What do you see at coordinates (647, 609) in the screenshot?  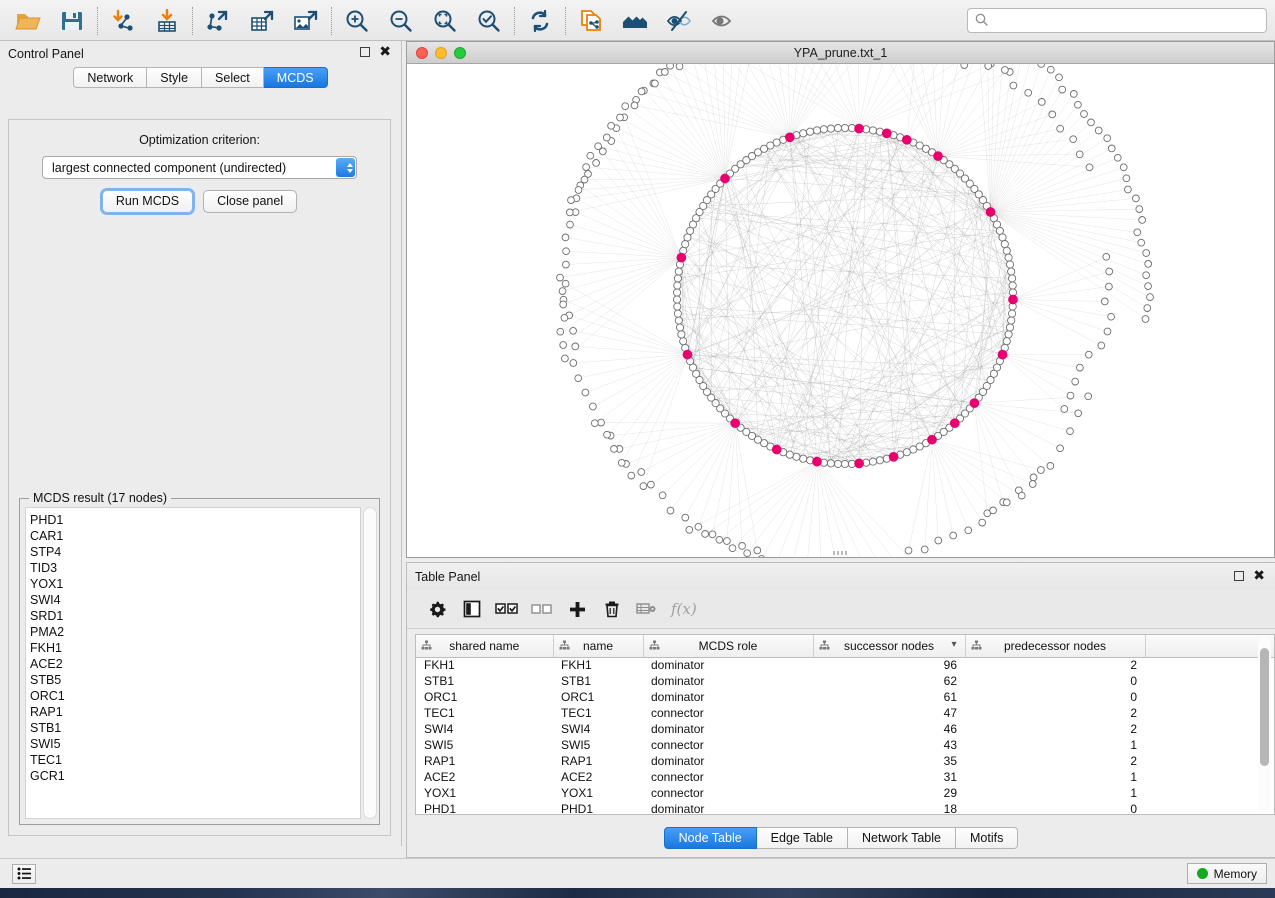 I see `column-options-icon` at bounding box center [647, 609].